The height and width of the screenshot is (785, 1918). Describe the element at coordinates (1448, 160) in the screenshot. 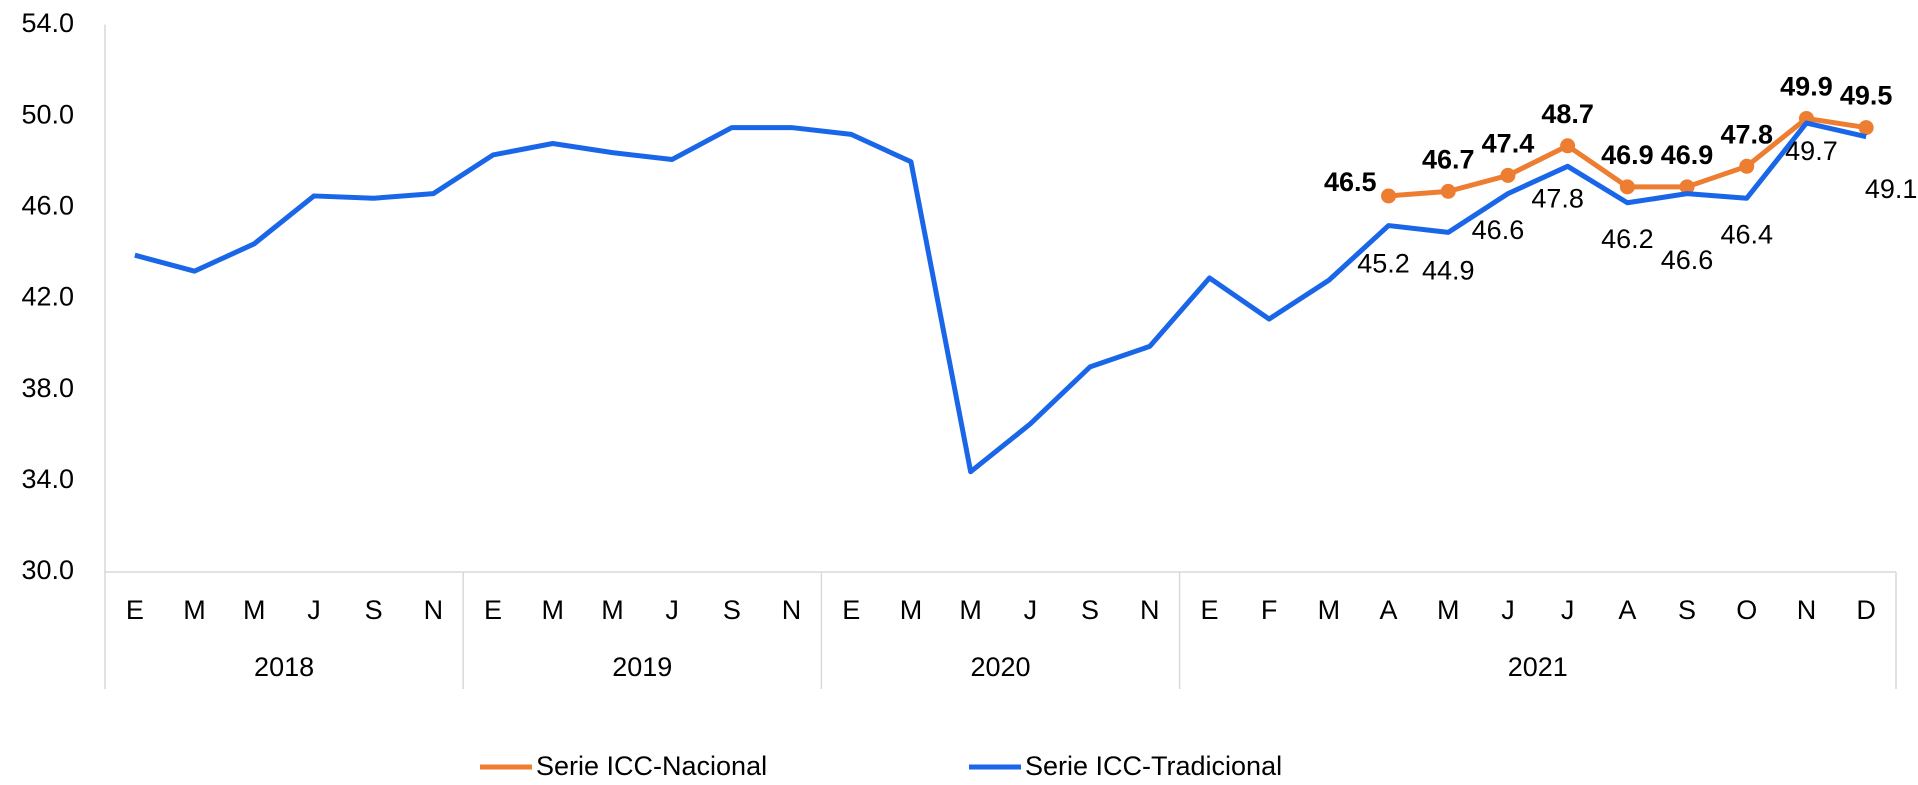

I see `data-label: 46.7` at that location.